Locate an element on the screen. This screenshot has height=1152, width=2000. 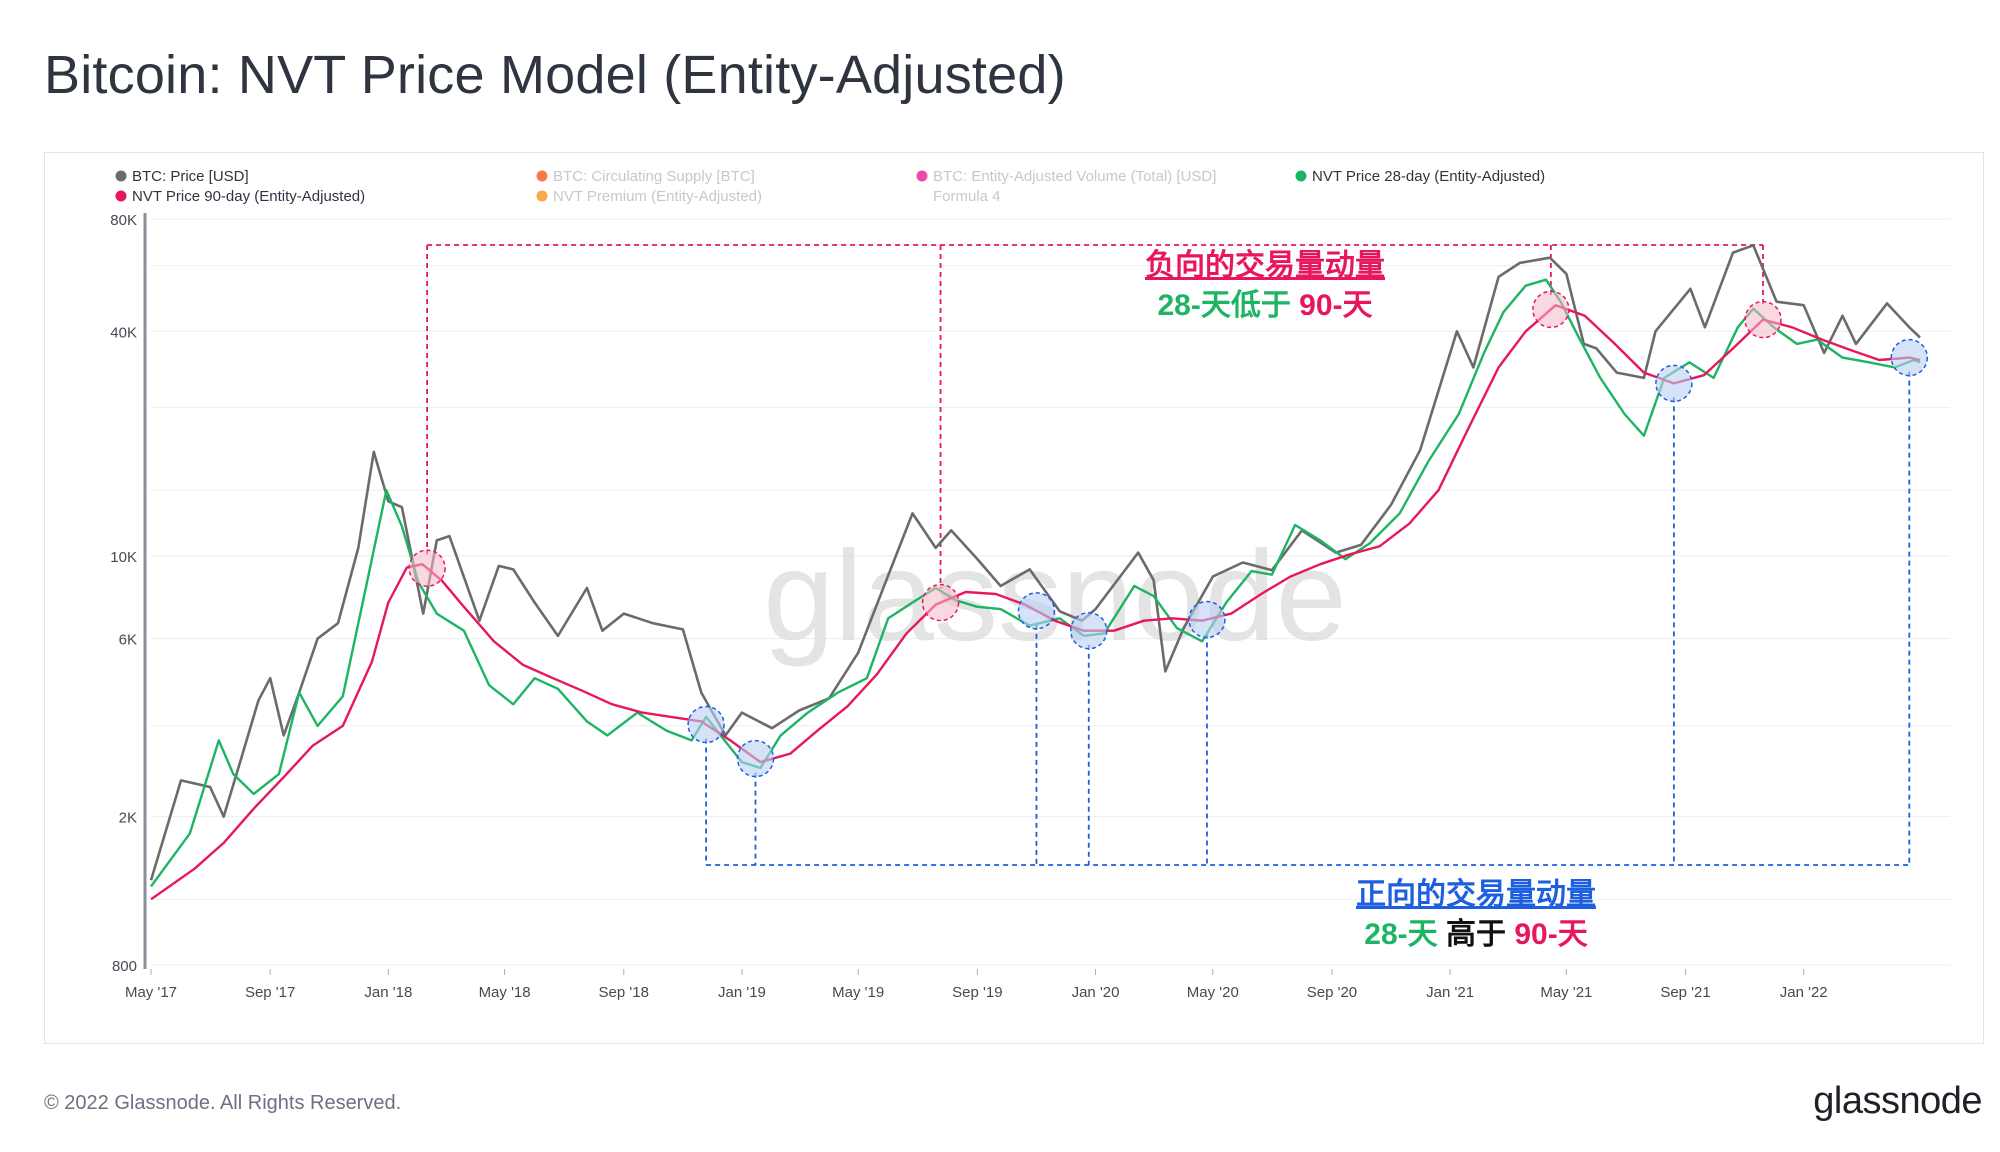
x-tick-label: Sep '19 is located at coordinates (977, 992).